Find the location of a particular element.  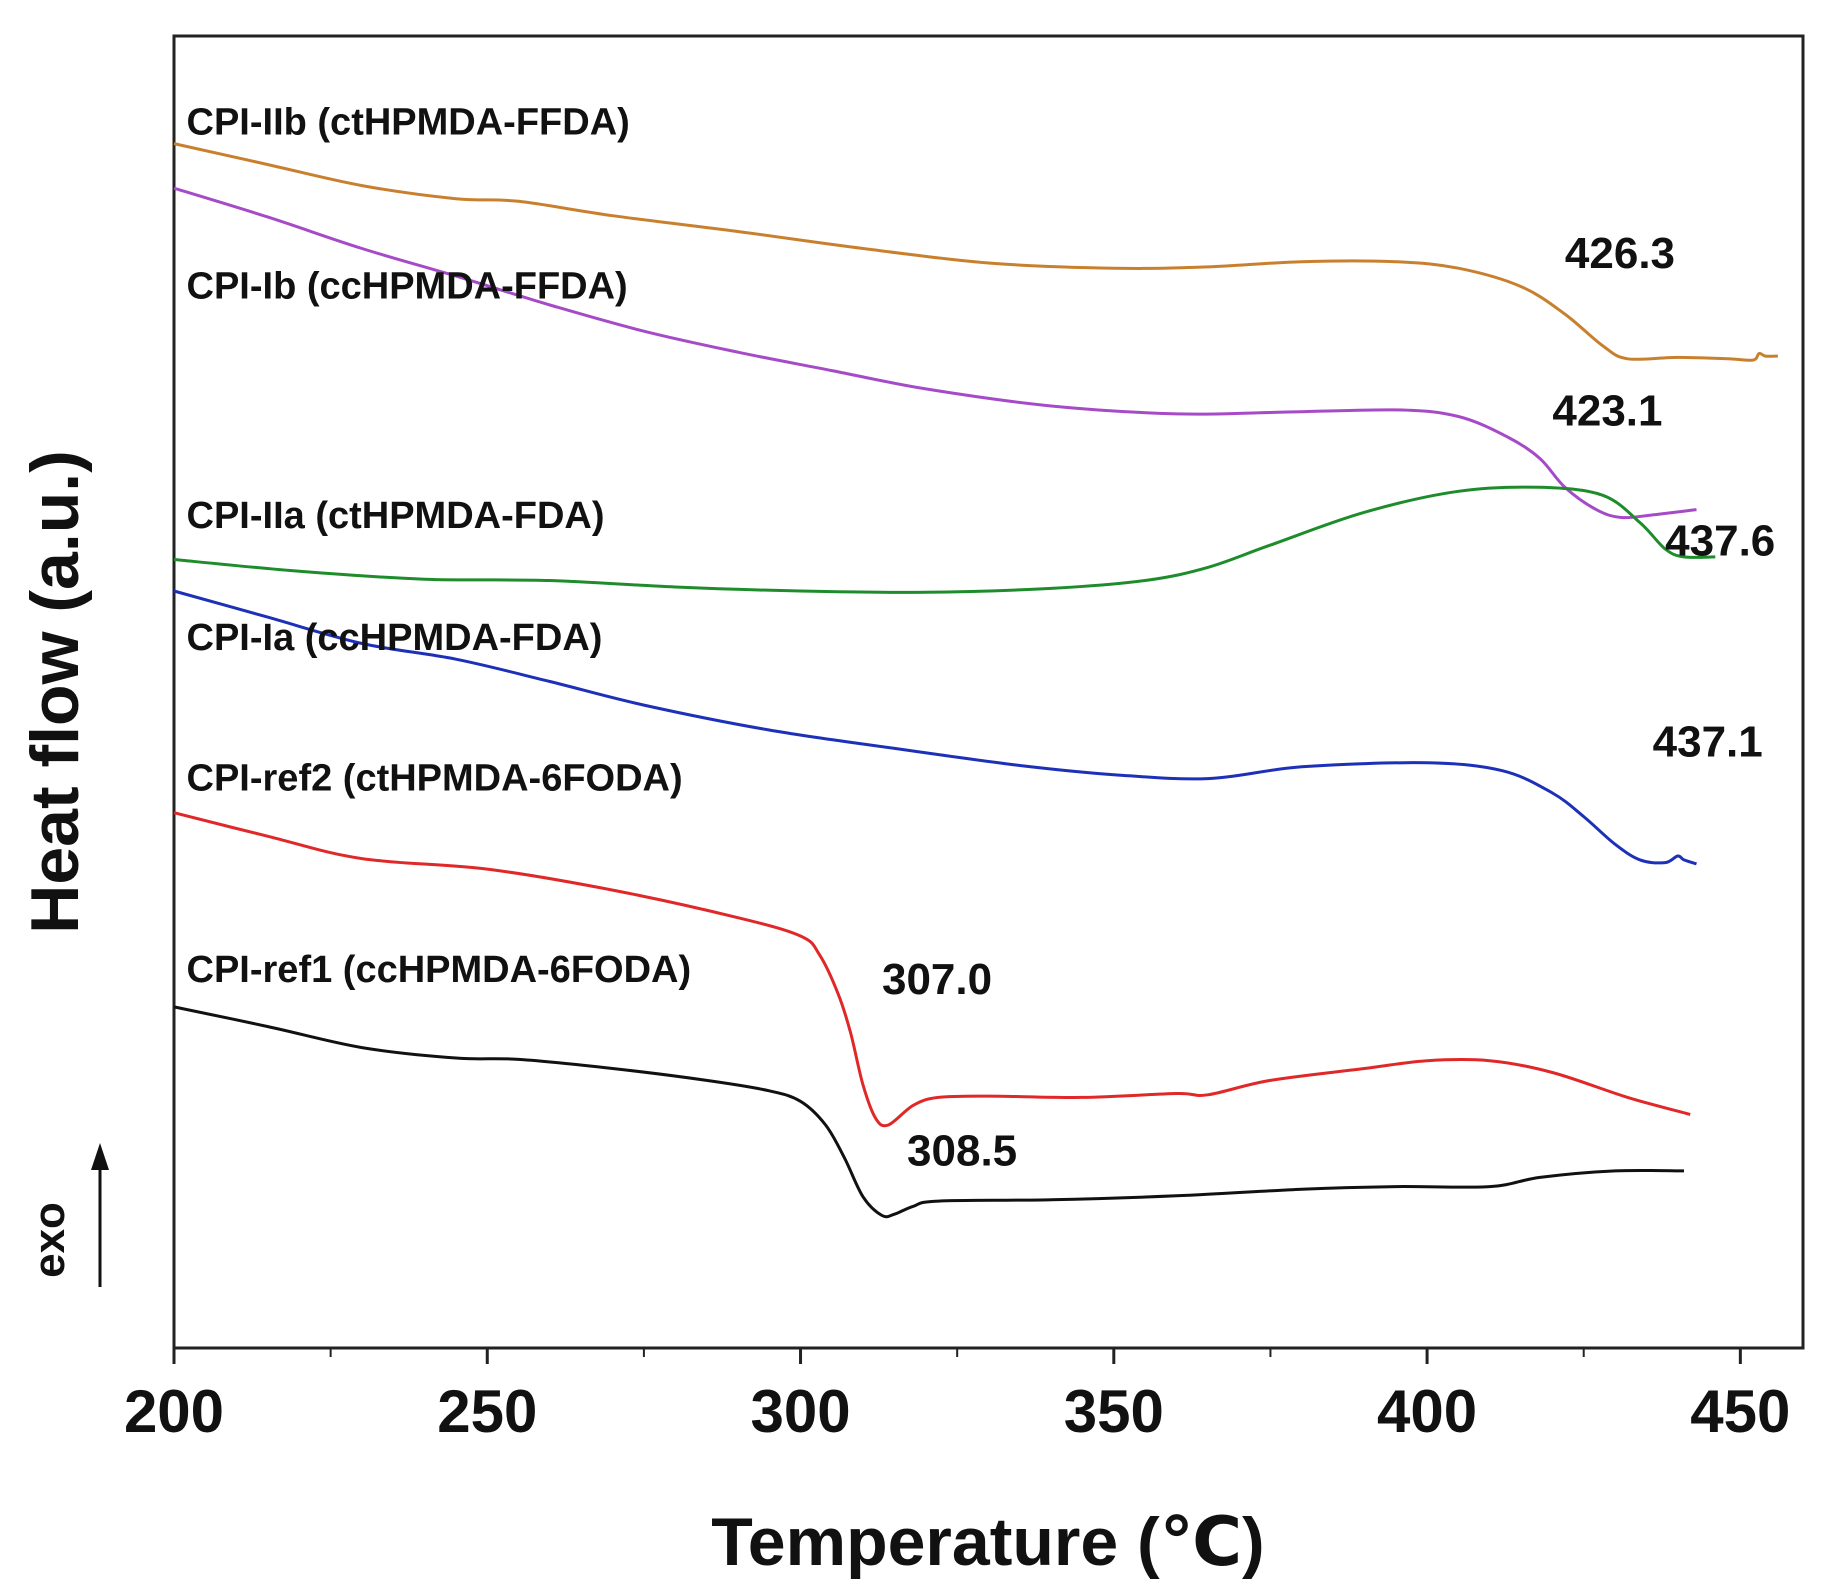

exo-arrow-icon is located at coordinates (100, 1215).